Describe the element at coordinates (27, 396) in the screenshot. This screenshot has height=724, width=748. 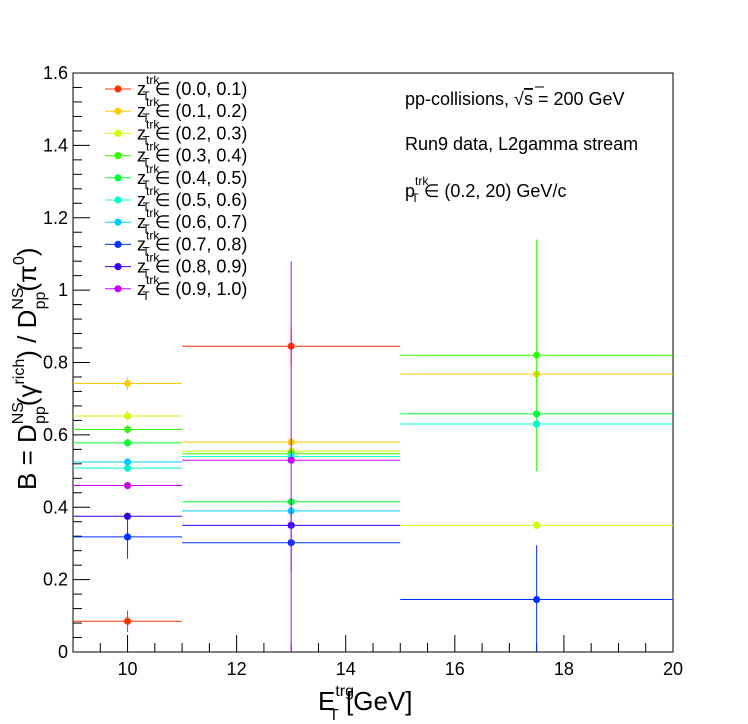
I see `y-label-part: (γ` at that location.